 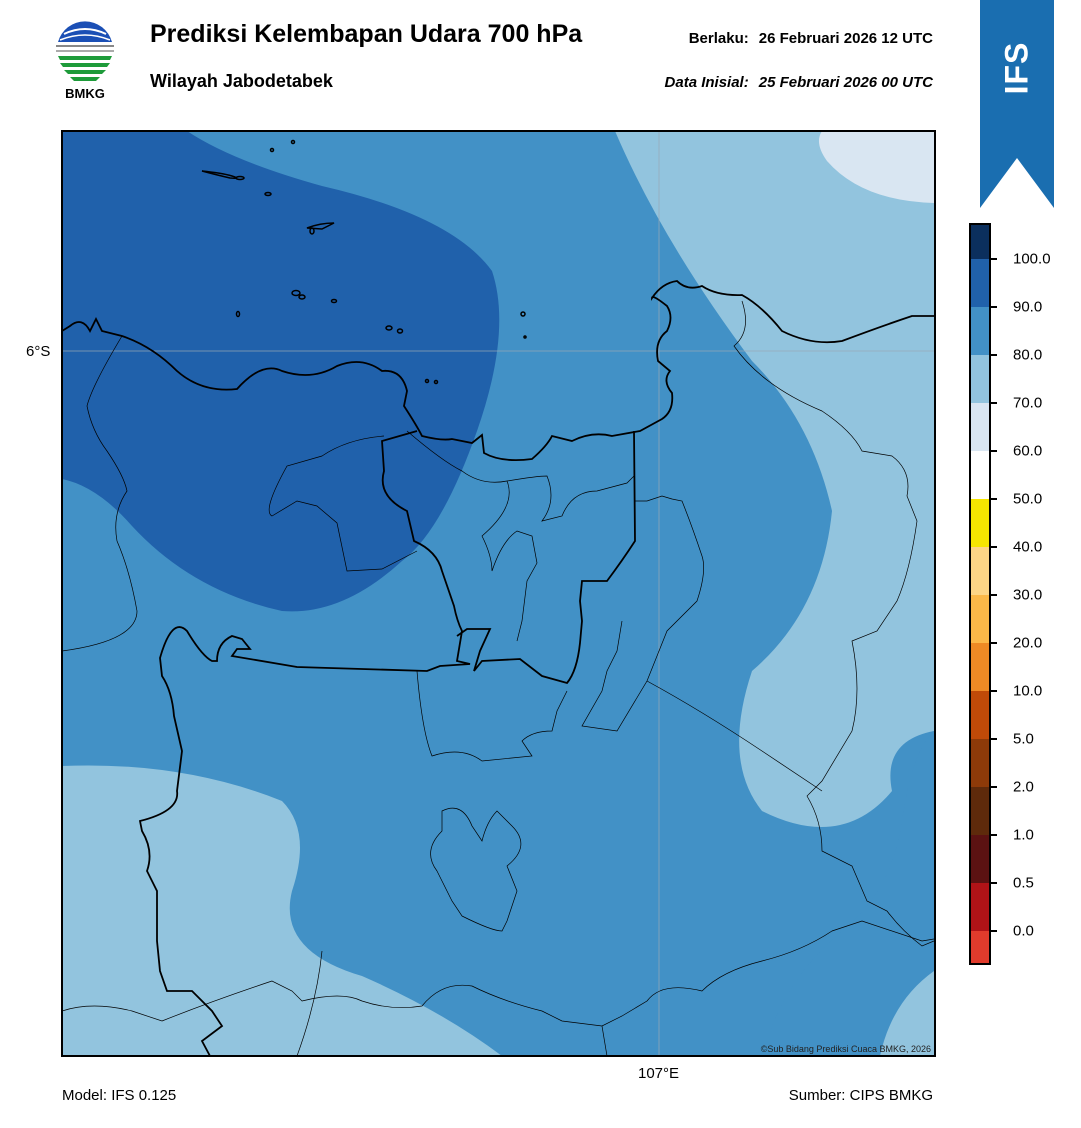 I want to click on model-info: Model: IFS 0.125, so click(x=119, y=1095).